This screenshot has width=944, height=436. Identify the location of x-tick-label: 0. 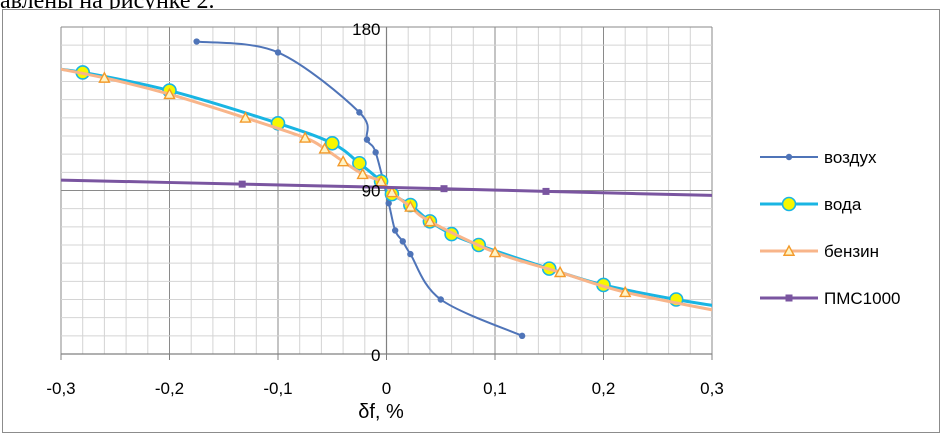
(386, 388).